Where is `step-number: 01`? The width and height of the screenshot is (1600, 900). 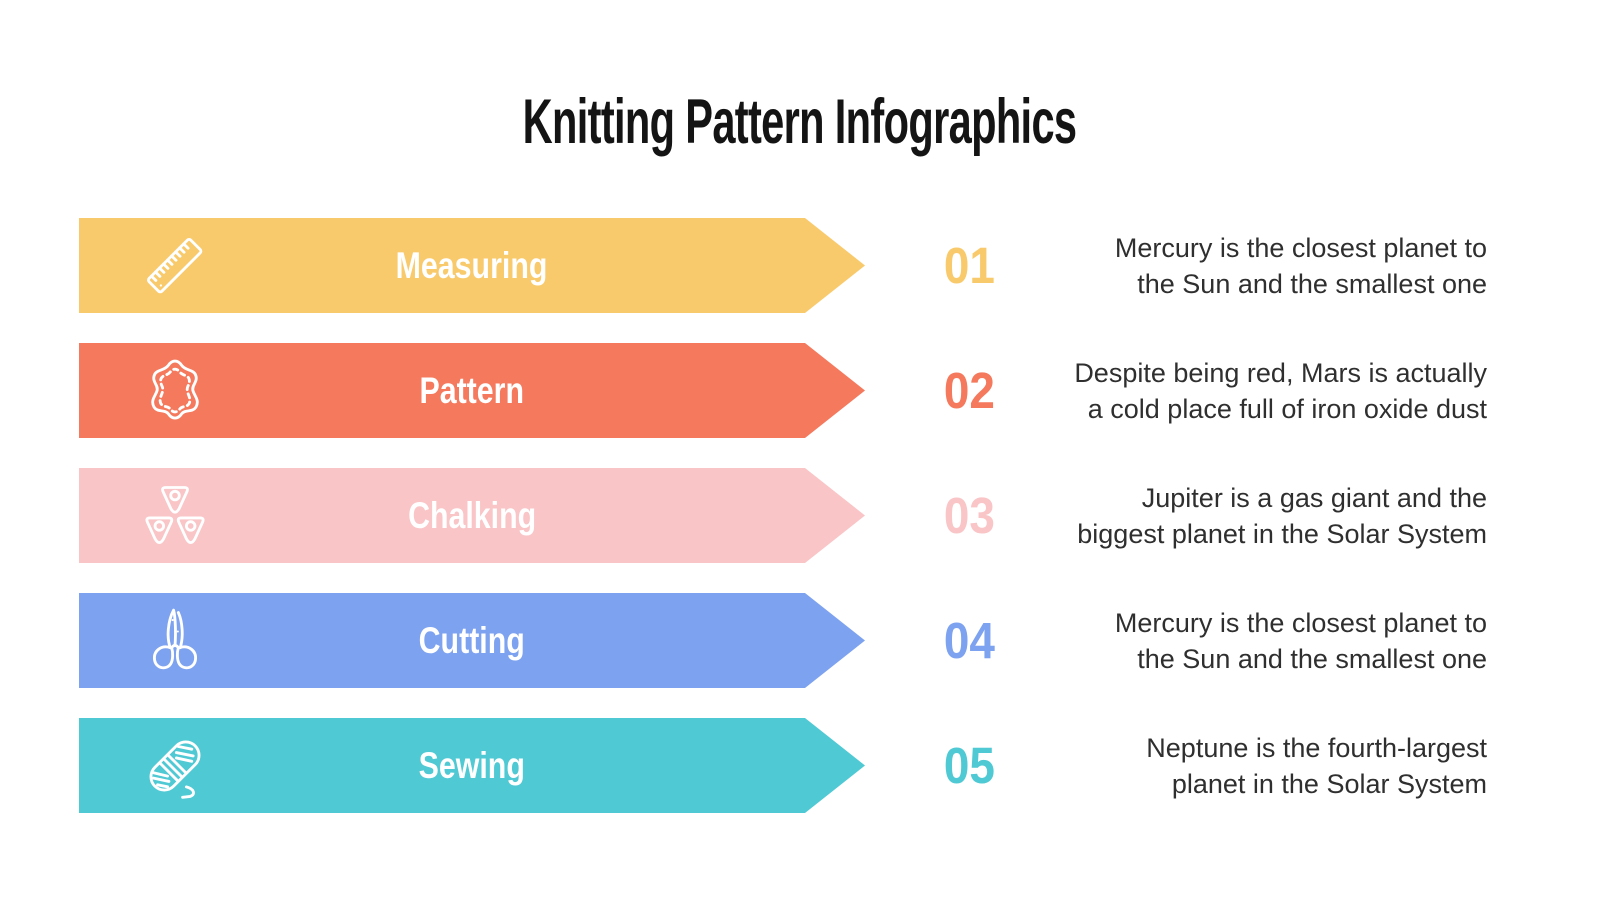 step-number: 01 is located at coordinates (969, 265).